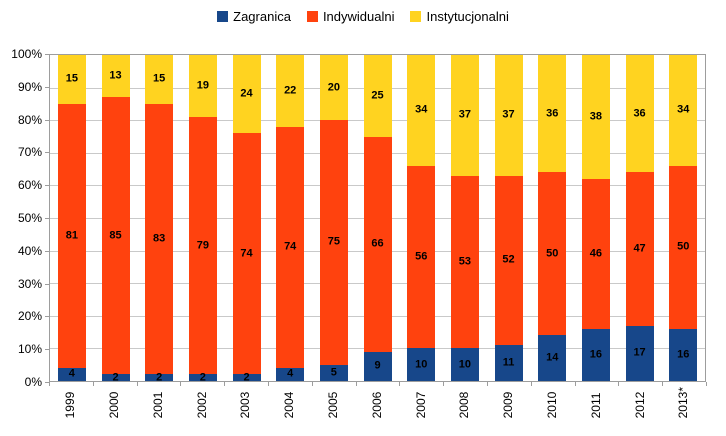 The height and width of the screenshot is (436, 726). I want to click on x-axis-category-label: 2007, so click(420, 405).